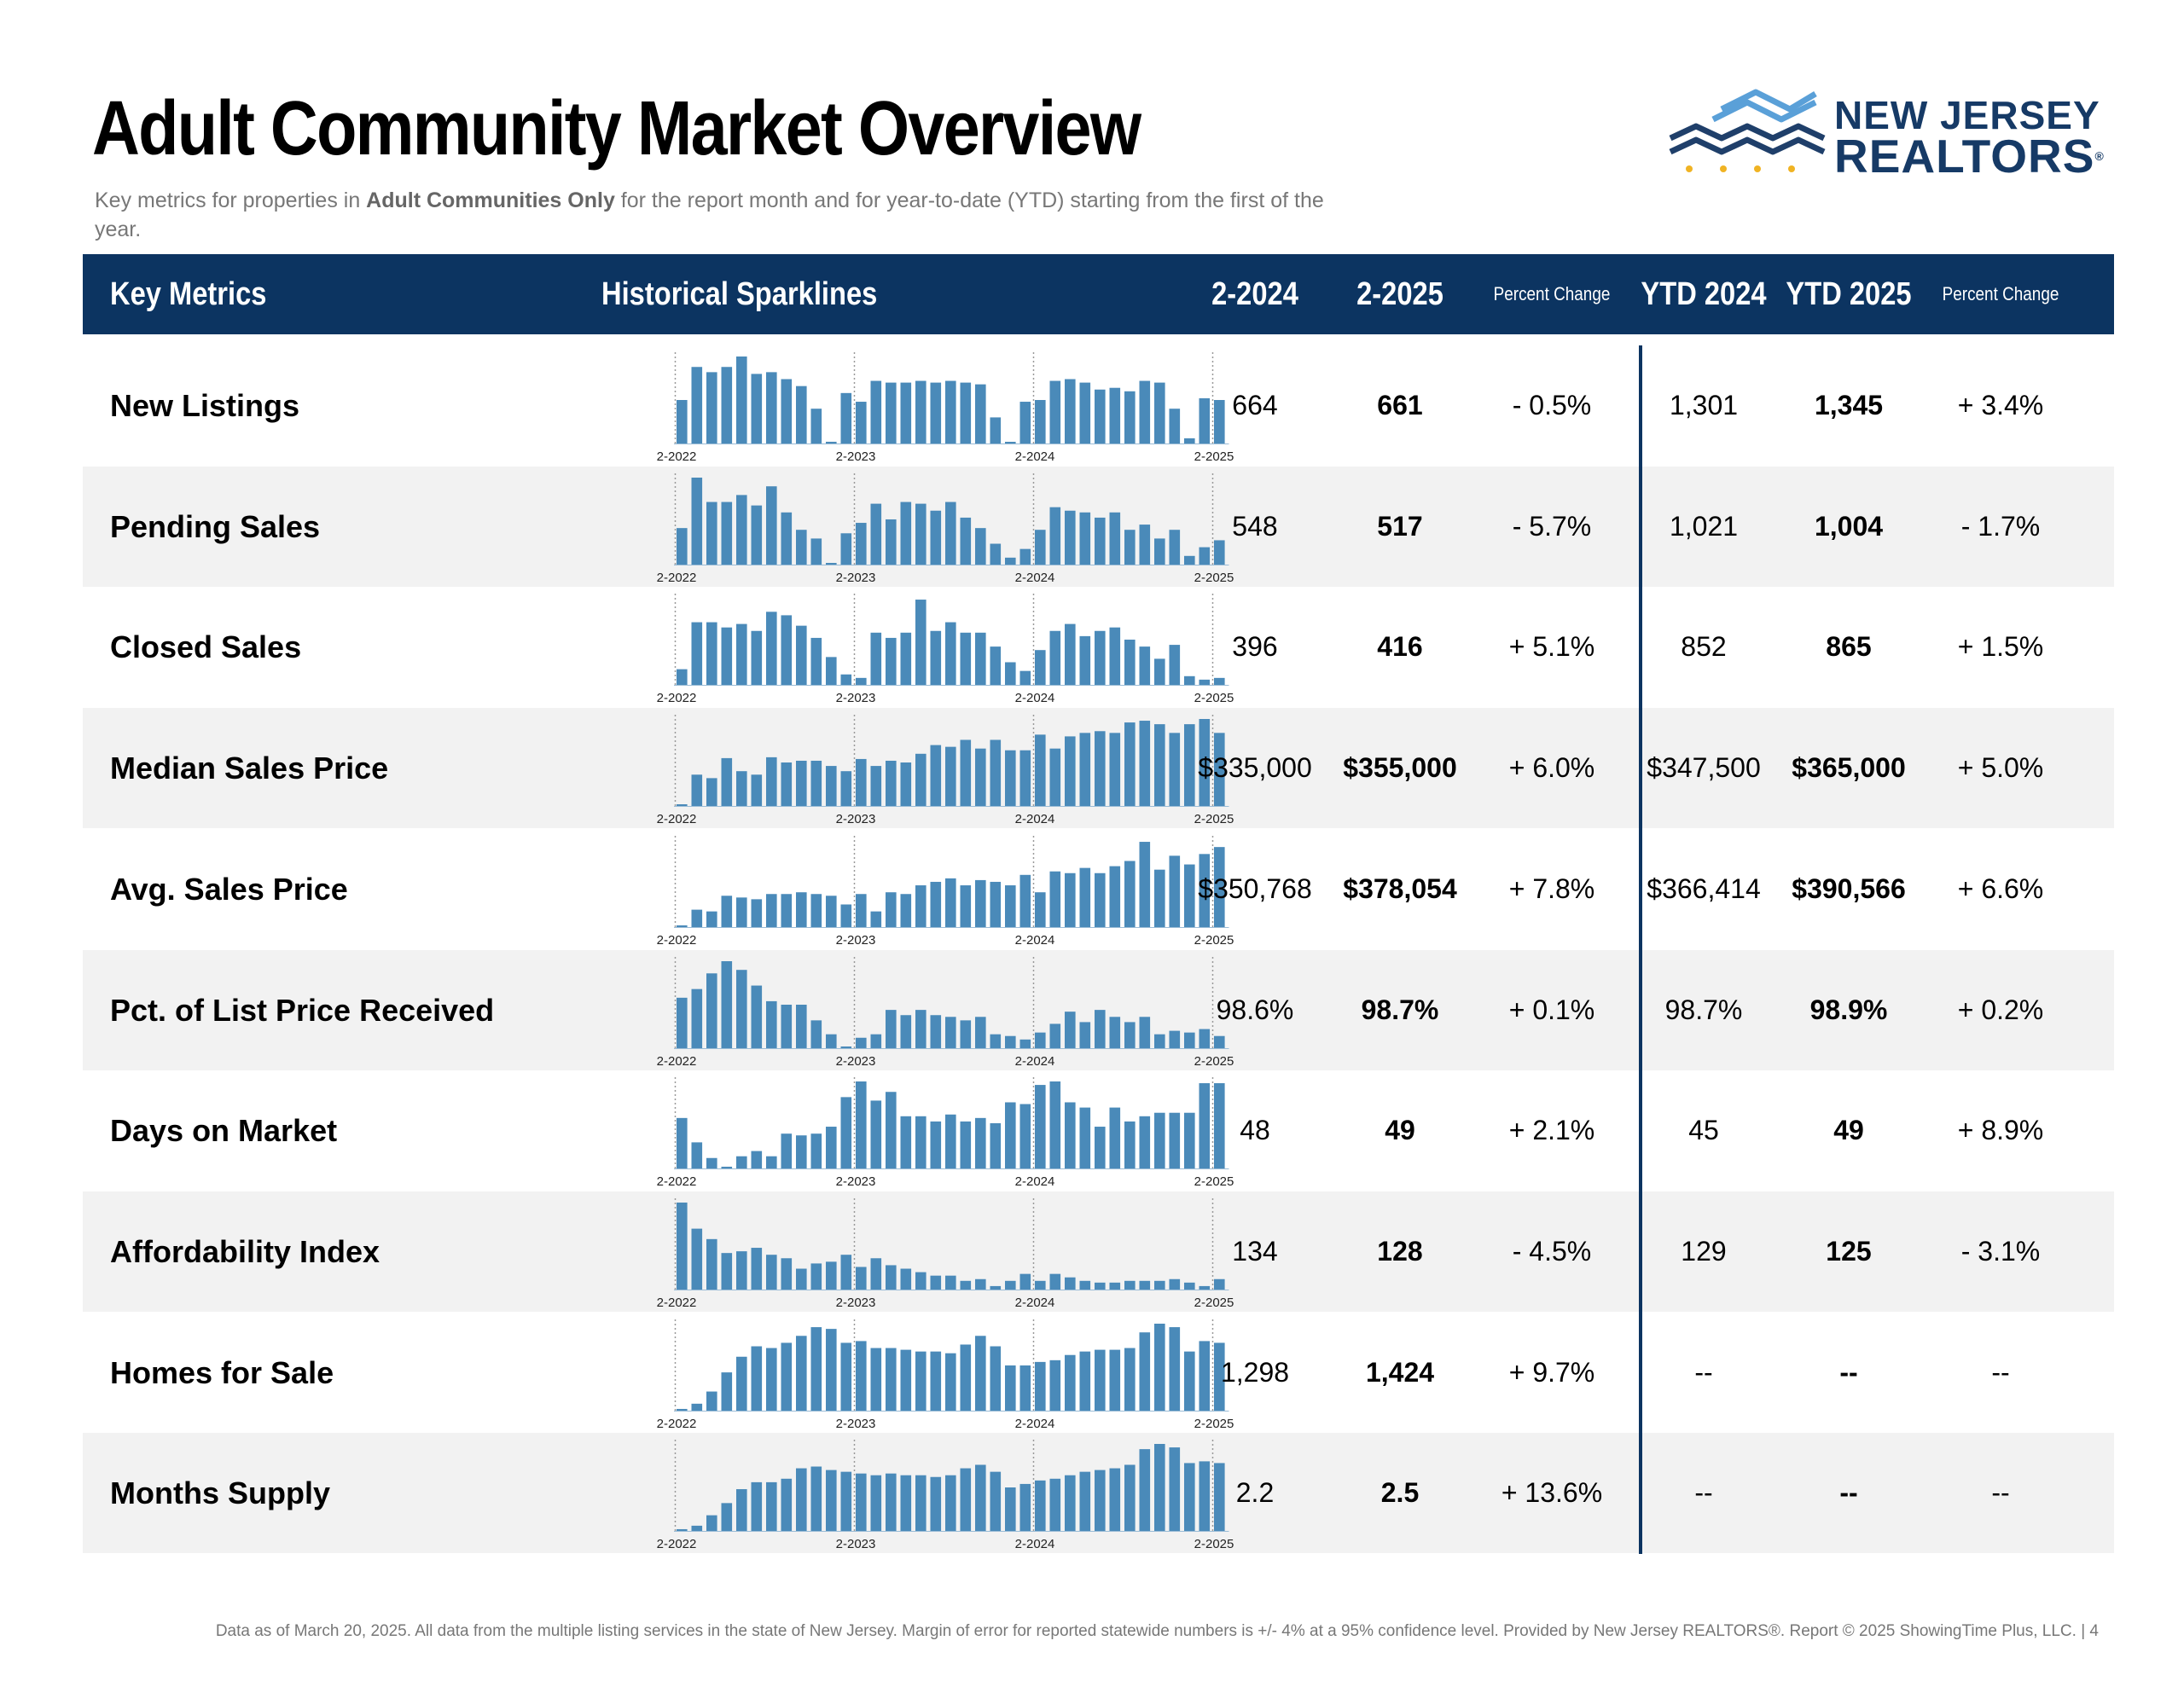  I want to click on value-ytd-2025: --, so click(1849, 1372).